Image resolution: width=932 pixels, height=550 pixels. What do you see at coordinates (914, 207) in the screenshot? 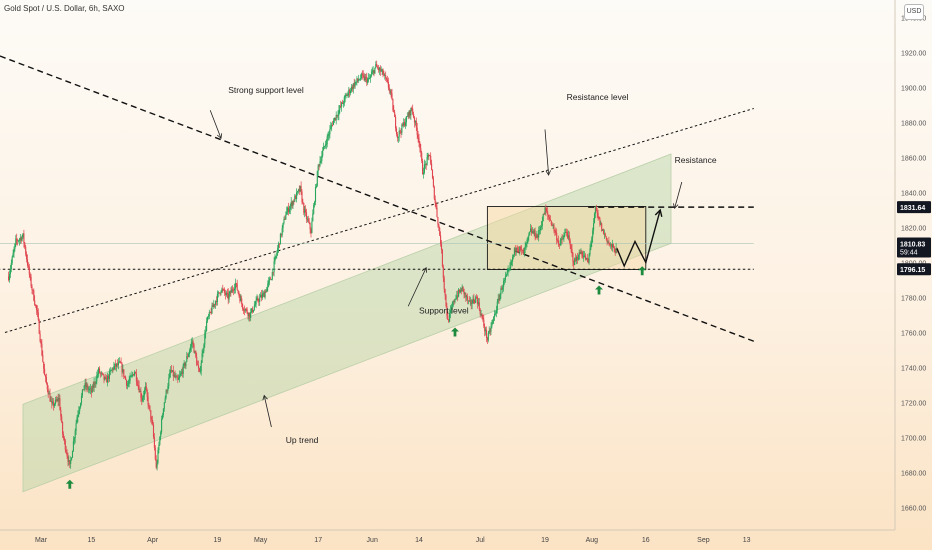
I see `price-label-box` at bounding box center [914, 207].